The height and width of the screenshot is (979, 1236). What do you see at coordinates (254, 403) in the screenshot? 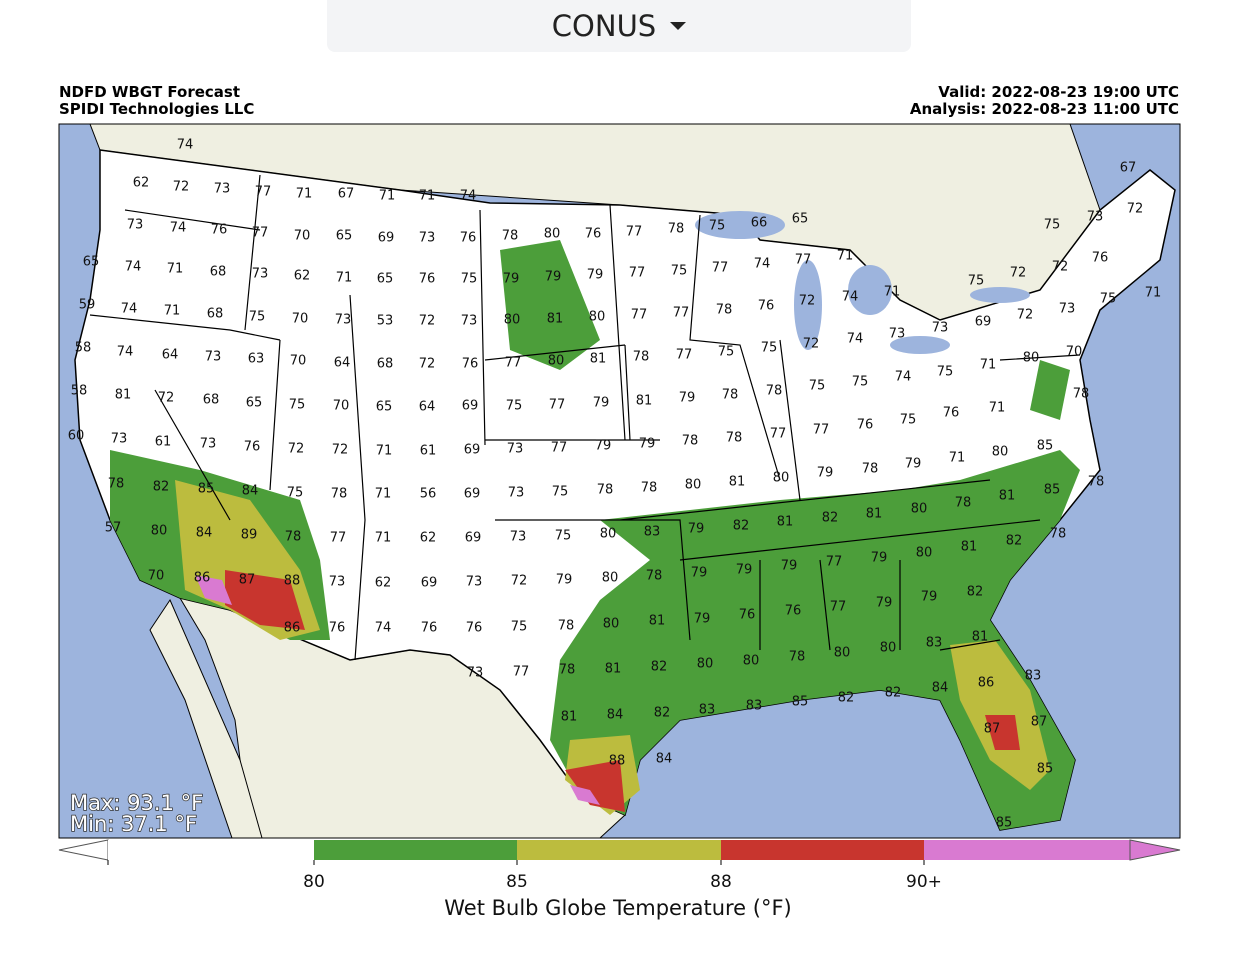
I see `station-value: 65` at bounding box center [254, 403].